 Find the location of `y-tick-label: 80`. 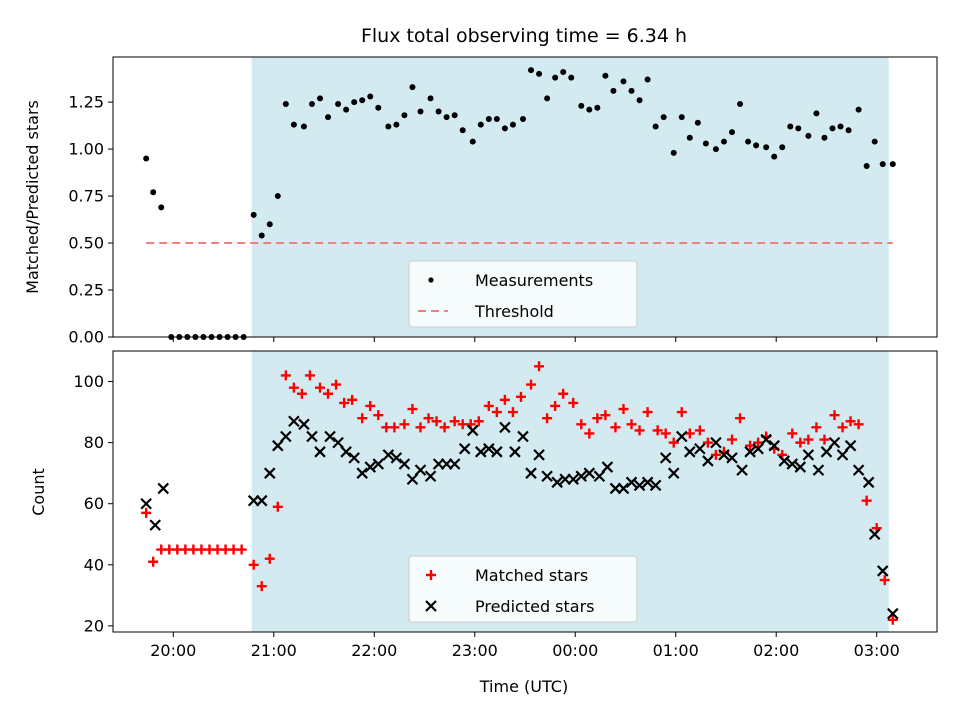

y-tick-label: 80 is located at coordinates (94, 442).